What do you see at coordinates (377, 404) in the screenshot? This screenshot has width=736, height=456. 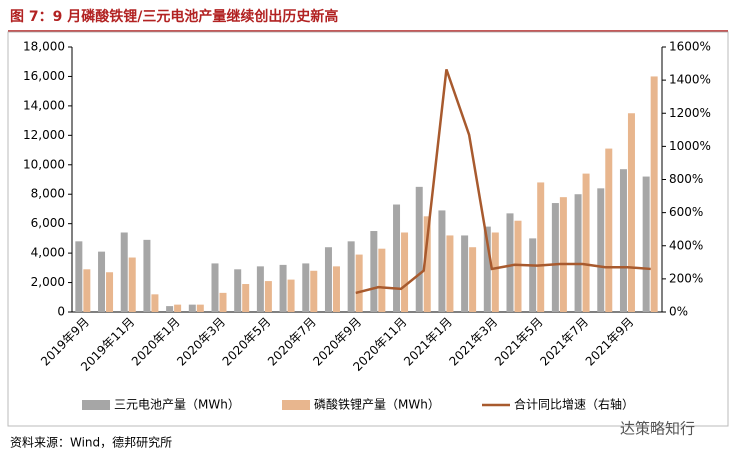 I see `legend-label: 磷酸铁锂产量（MWh）` at bounding box center [377, 404].